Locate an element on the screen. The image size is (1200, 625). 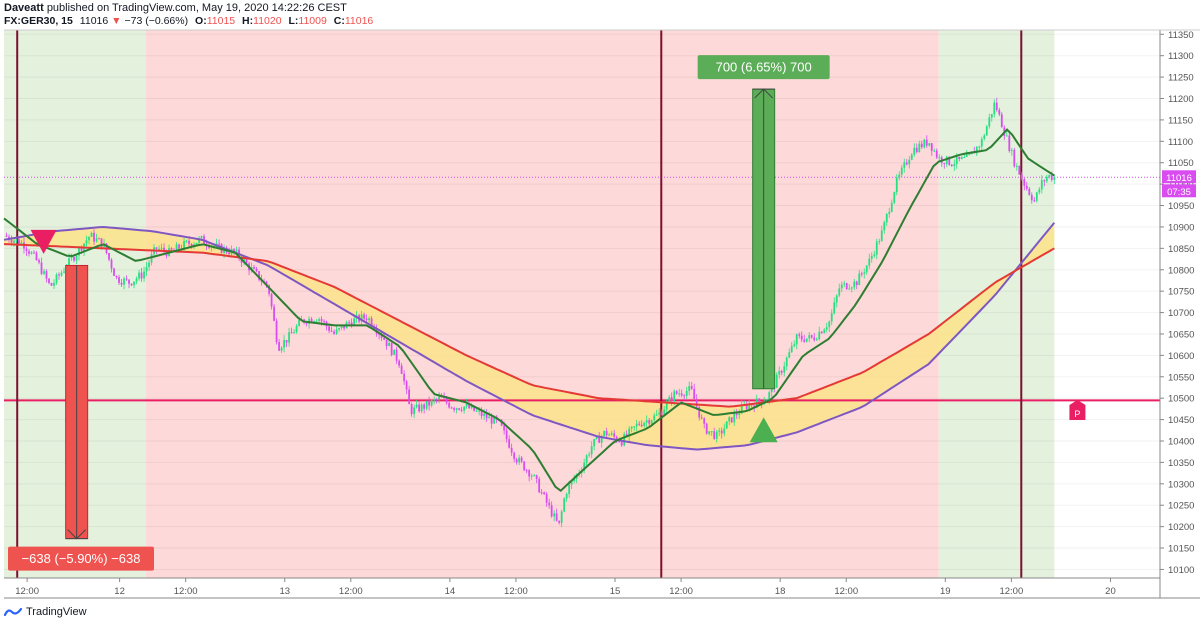
tradingview-logo-icon is located at coordinates (13, 612).